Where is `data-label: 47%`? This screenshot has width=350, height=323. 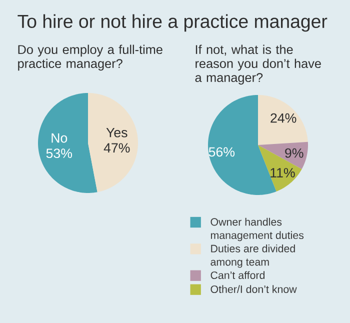
data-label: 47% is located at coordinates (117, 148).